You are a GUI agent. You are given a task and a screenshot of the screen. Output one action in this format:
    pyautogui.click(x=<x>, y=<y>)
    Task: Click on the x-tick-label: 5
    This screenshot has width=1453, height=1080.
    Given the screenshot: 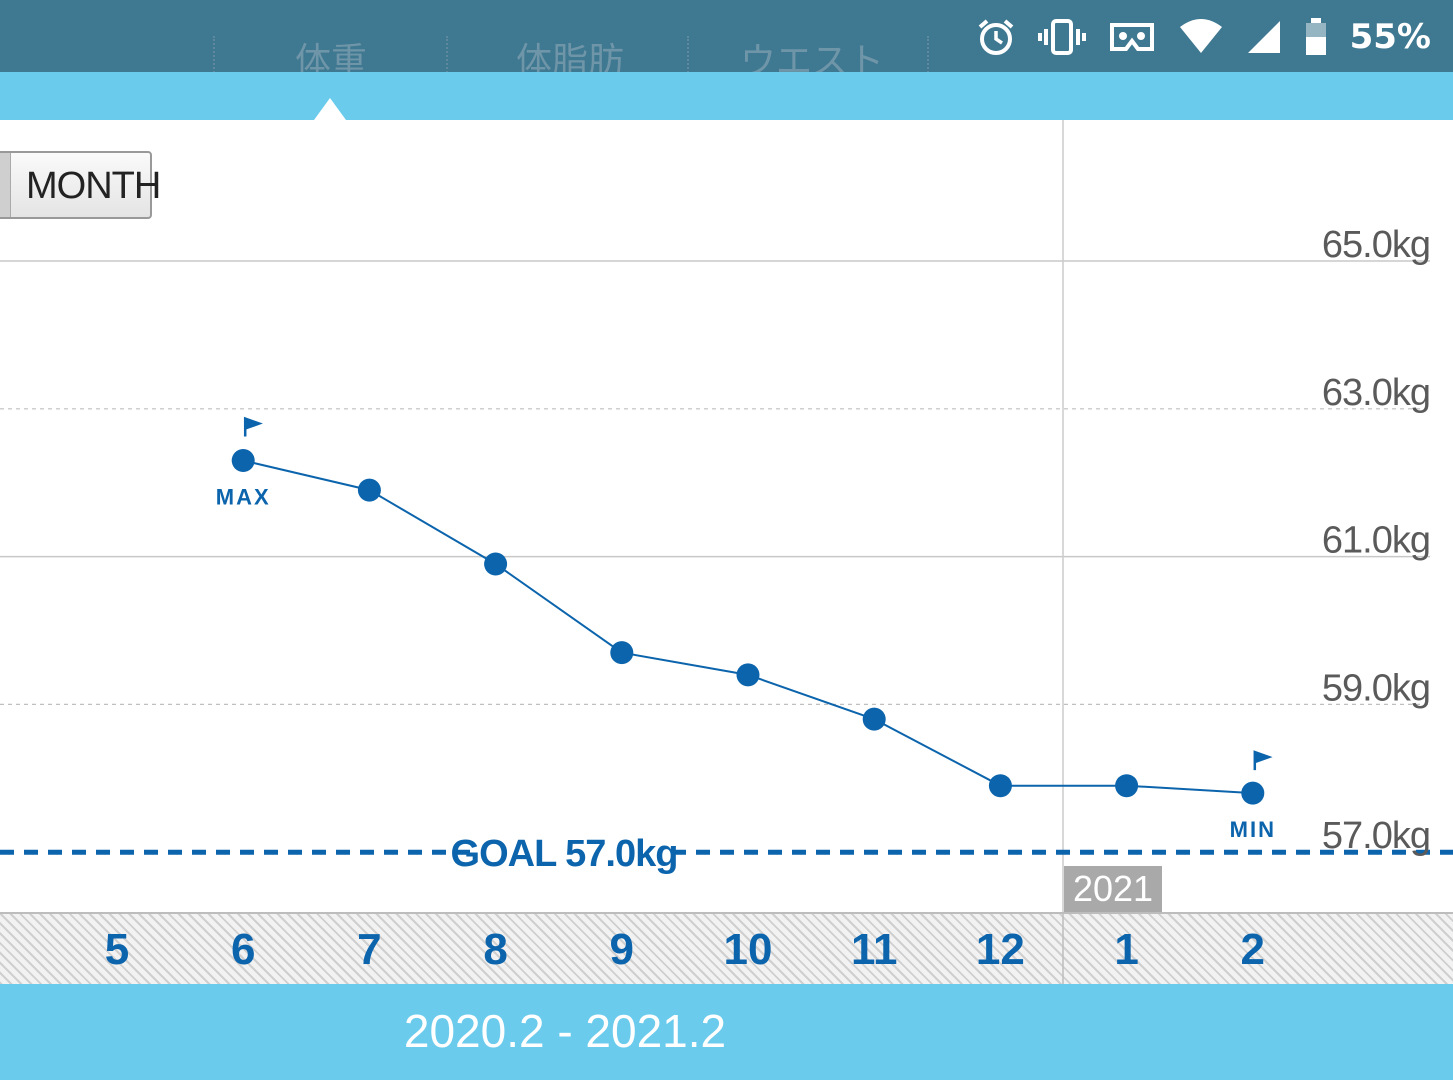 What is the action you would take?
    pyautogui.click(x=117, y=949)
    